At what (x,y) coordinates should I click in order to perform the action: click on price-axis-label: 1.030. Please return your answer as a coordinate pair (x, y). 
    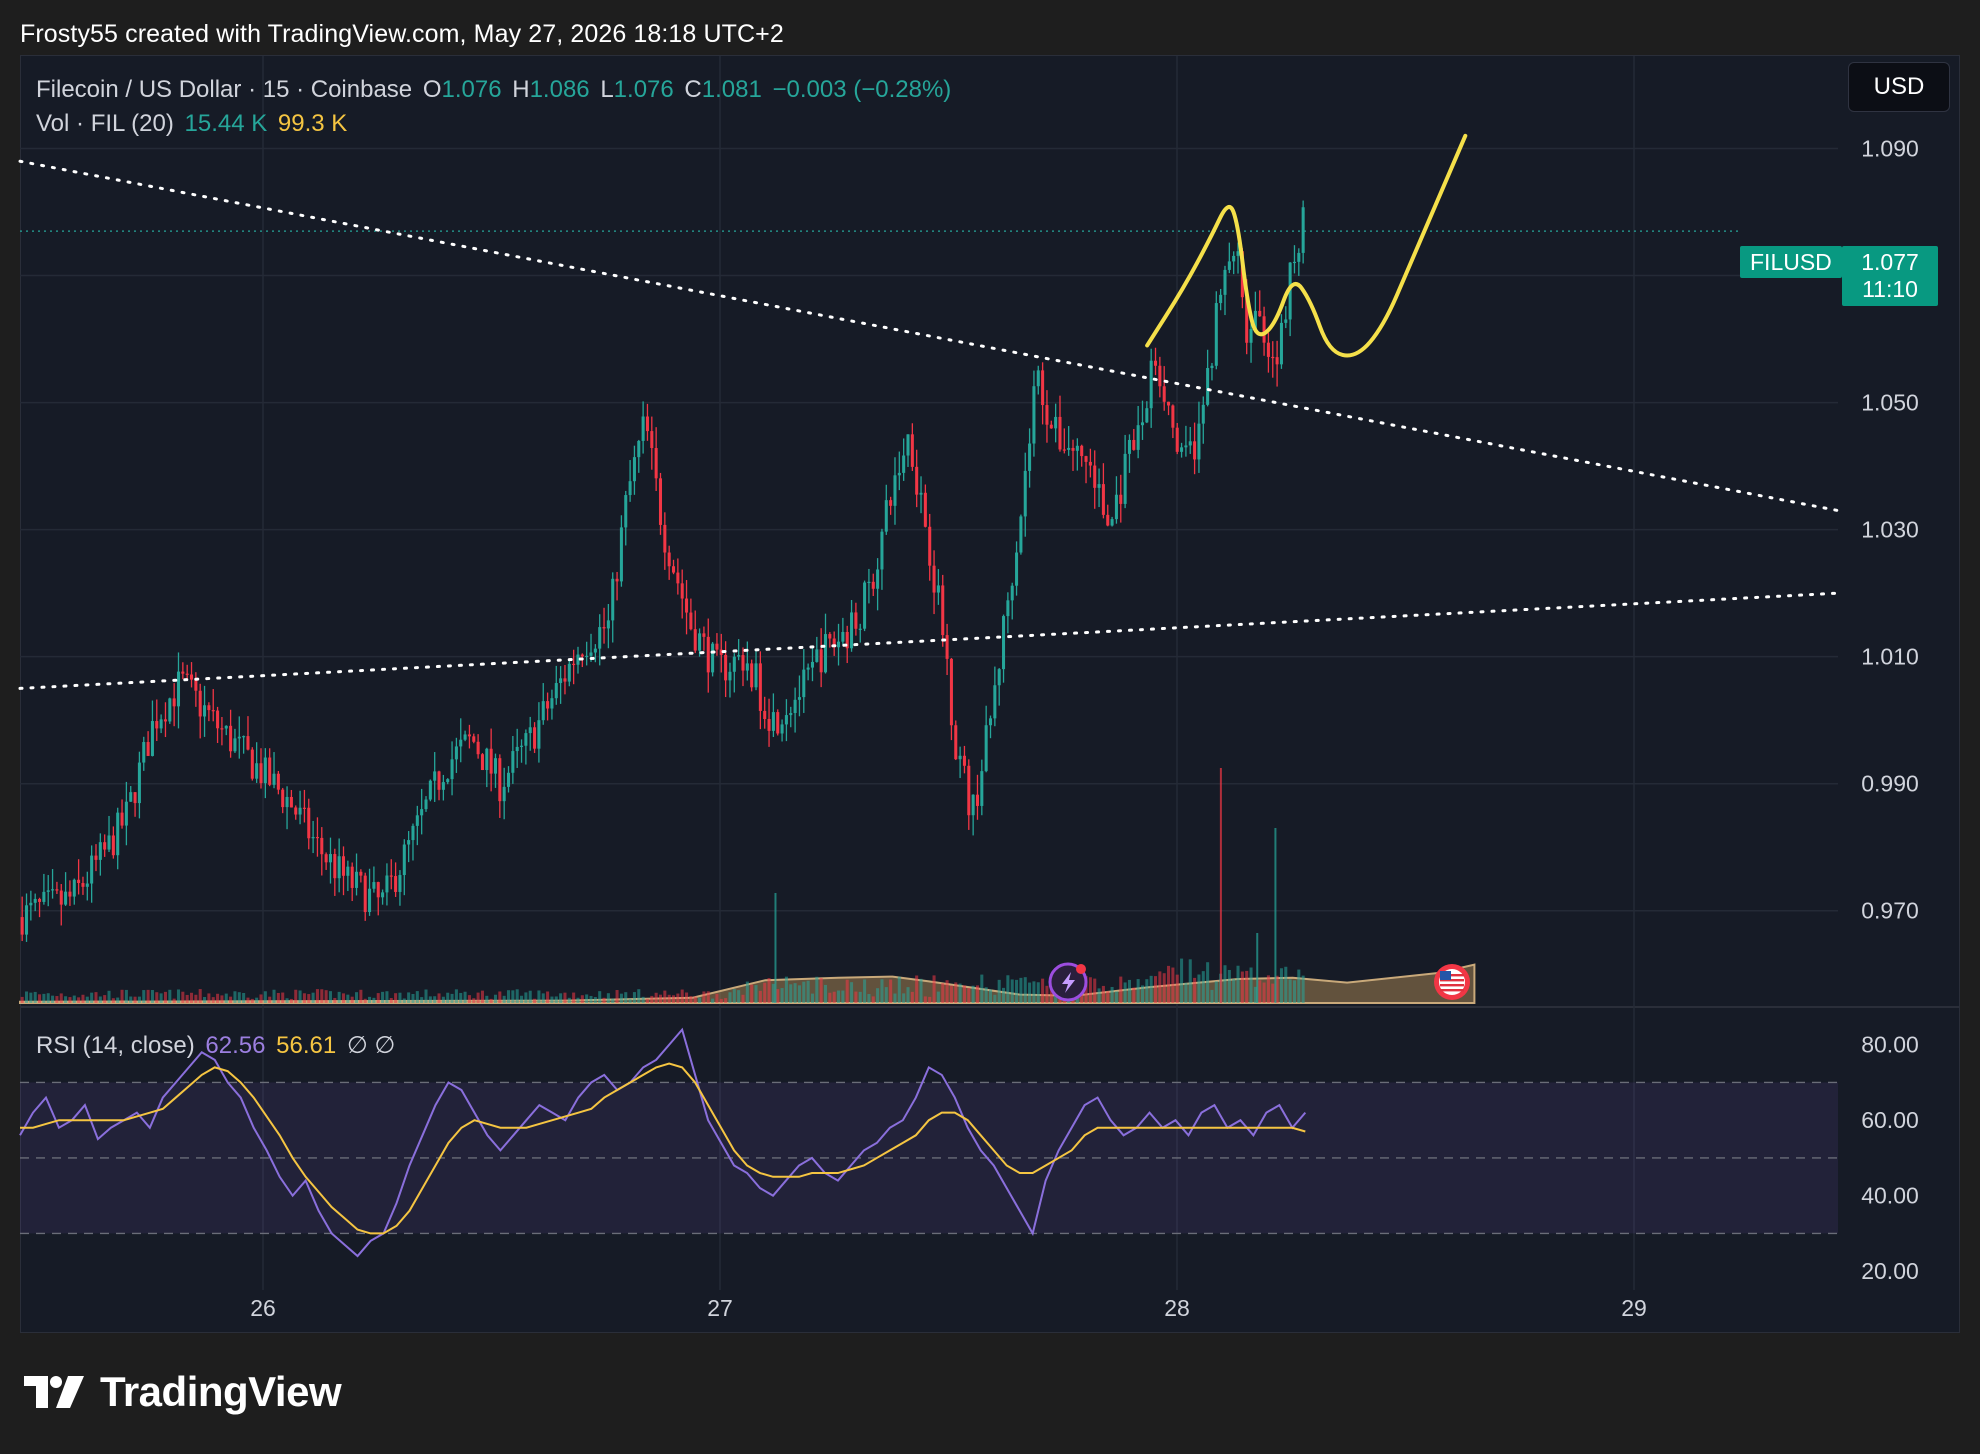
    Looking at the image, I should click on (1890, 530).